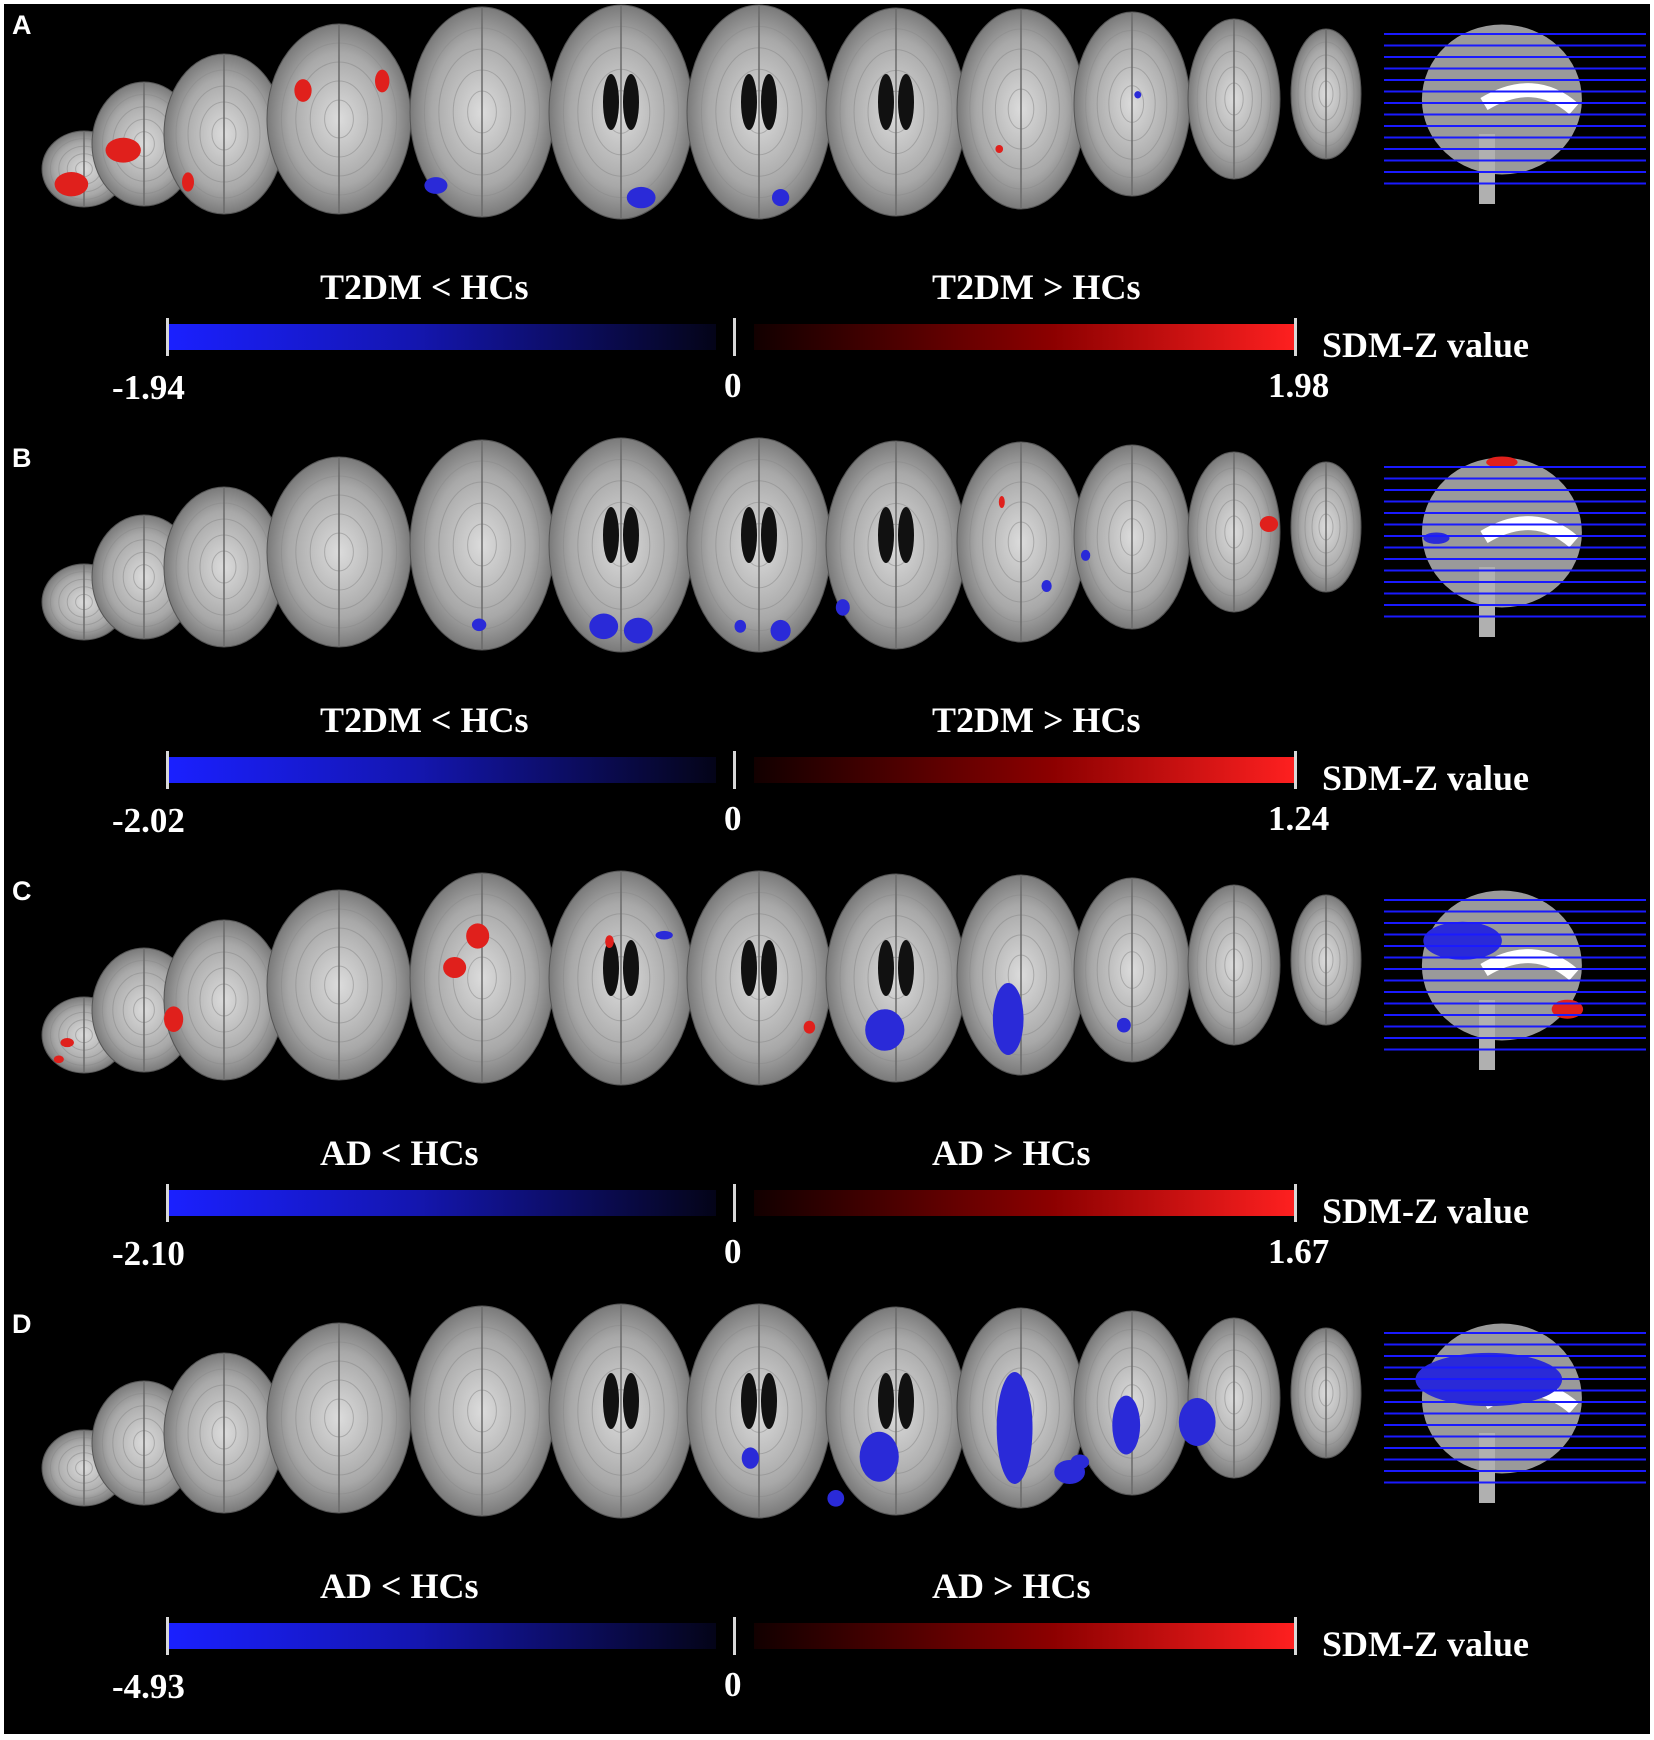 This screenshot has width=1654, height=1740. I want to click on panel-letter: B, so click(22, 458).